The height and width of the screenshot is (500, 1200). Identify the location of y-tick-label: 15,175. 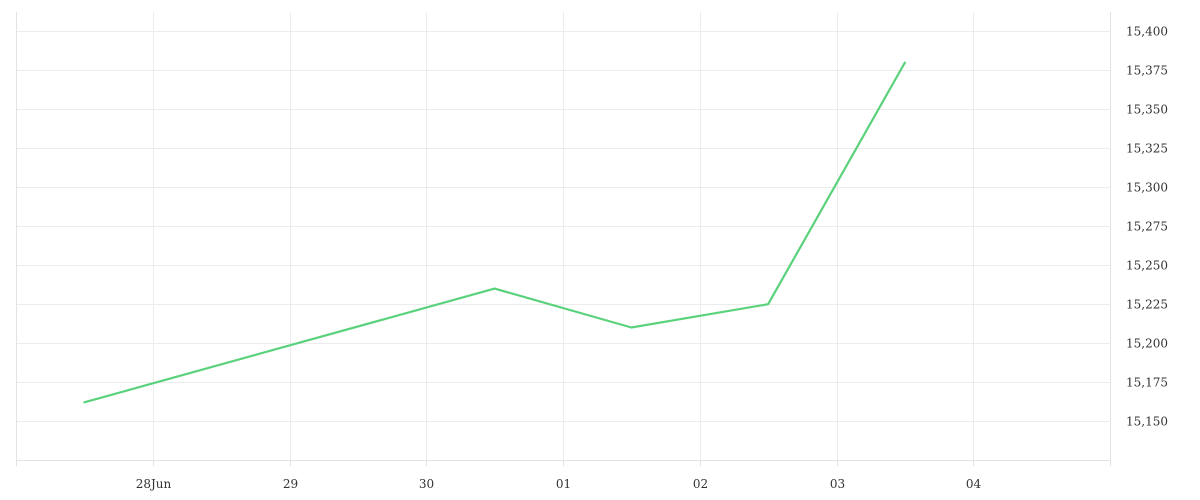
(1147, 383).